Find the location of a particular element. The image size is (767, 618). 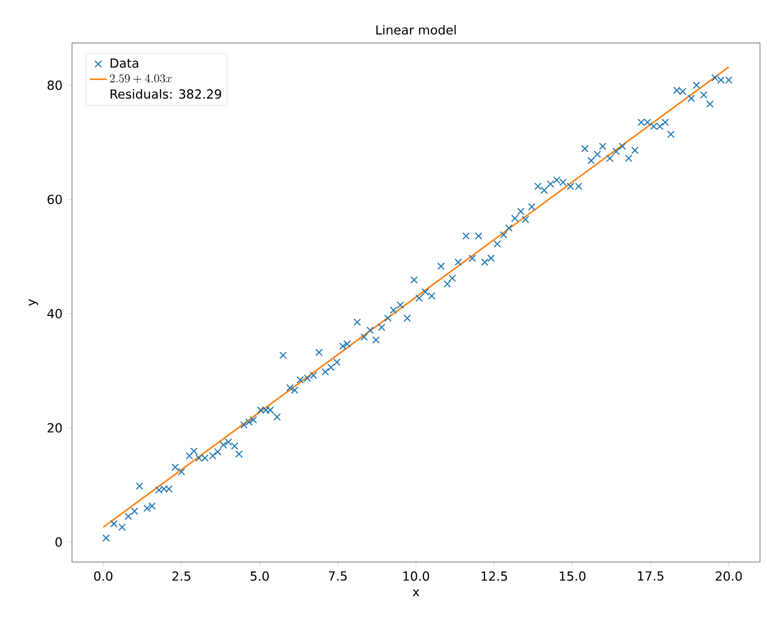

y-tick-label: 80 is located at coordinates (55, 85).